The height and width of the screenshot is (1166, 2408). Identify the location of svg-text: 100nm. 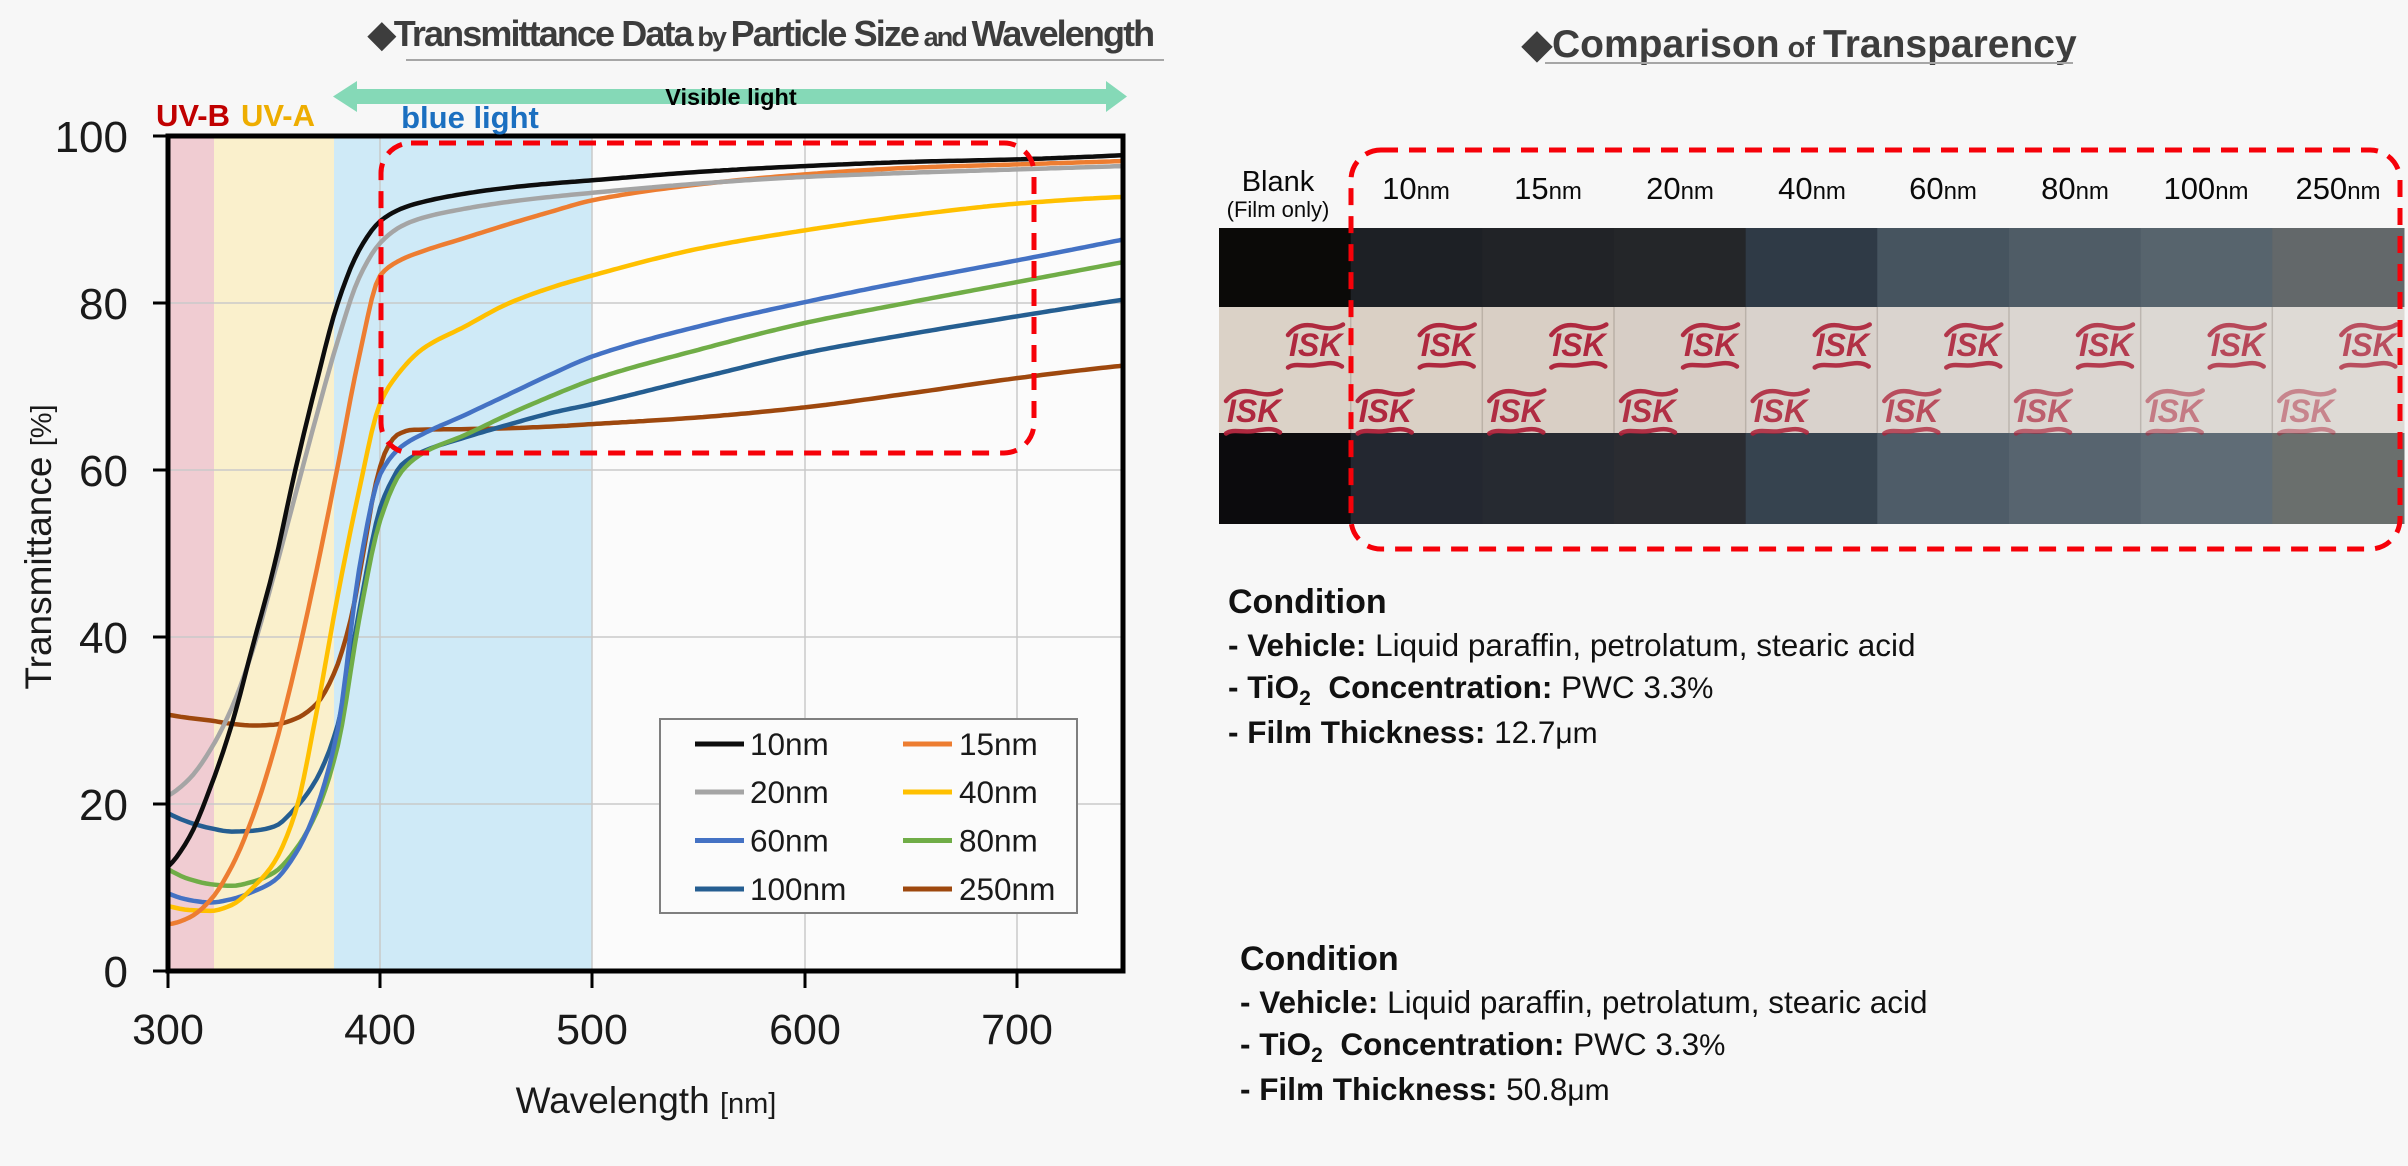
(798, 889).